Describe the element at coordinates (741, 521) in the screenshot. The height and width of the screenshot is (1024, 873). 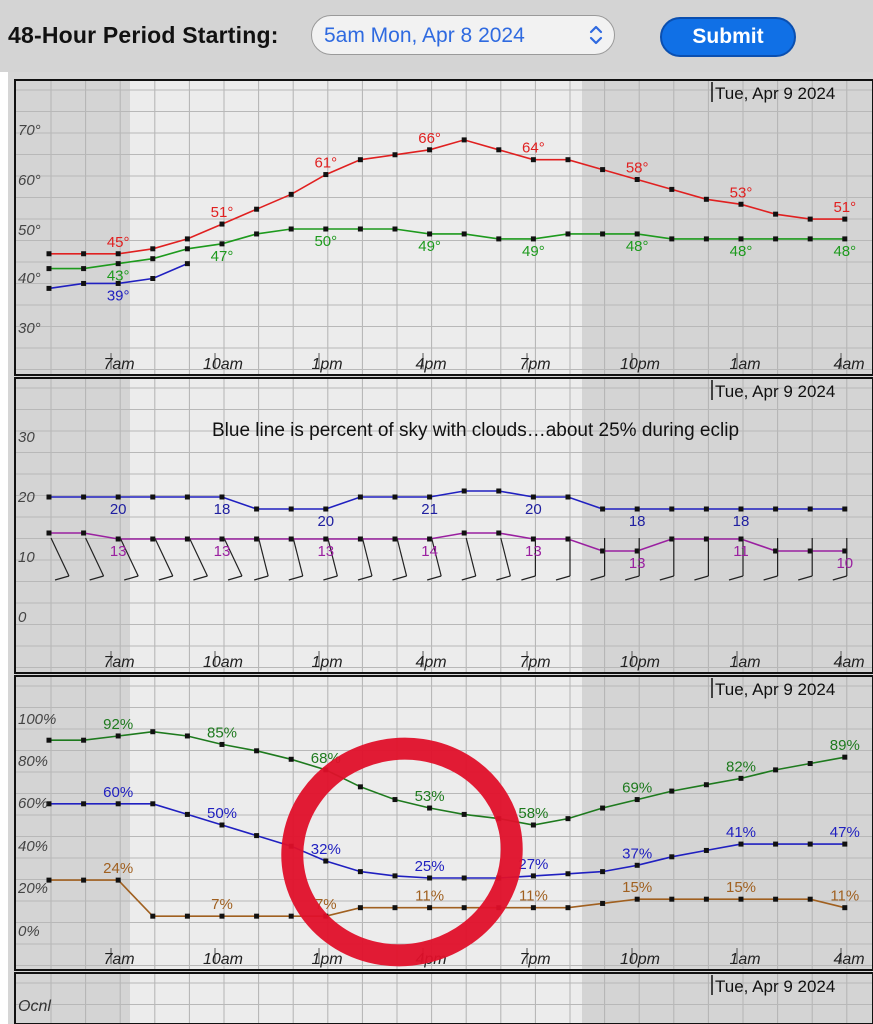
I see `data-label: 18` at that location.